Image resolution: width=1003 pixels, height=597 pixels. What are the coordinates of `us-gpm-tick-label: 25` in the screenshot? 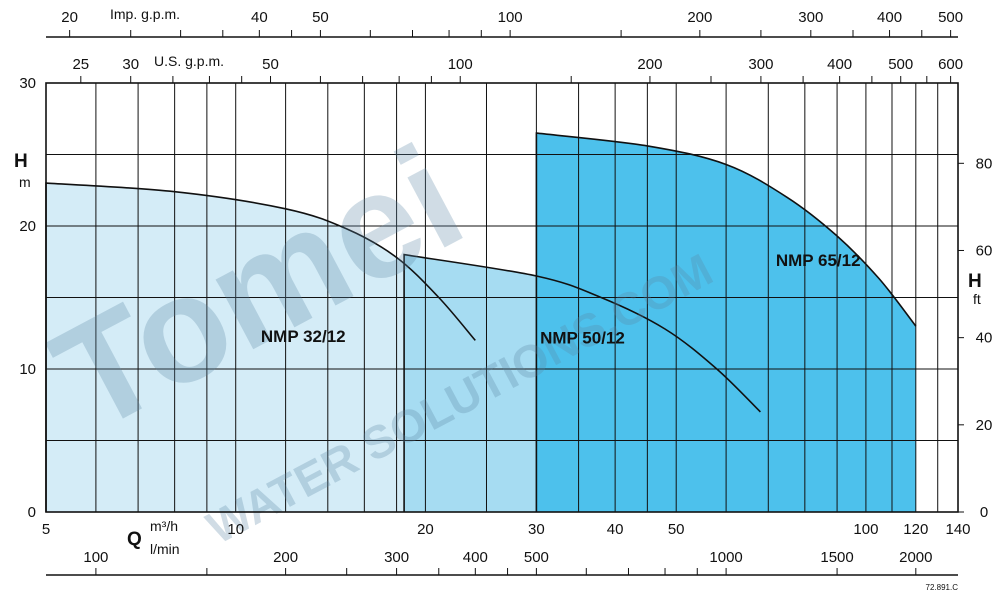 It's located at (80, 64).